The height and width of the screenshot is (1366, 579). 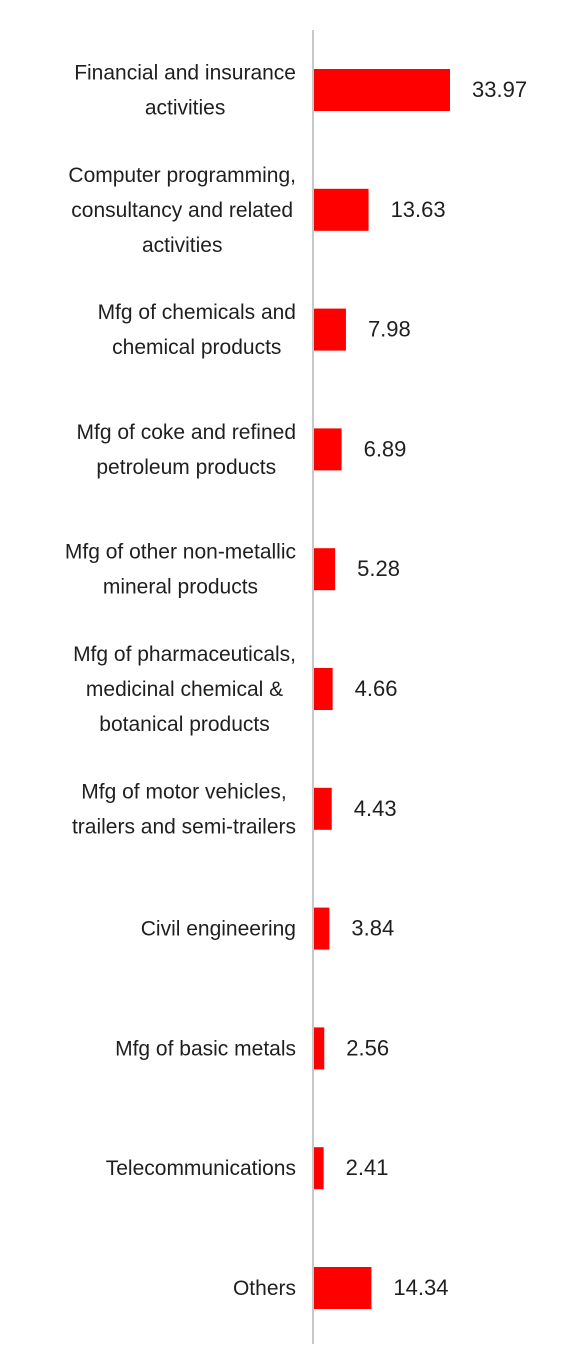 I want to click on category-label-line: chemical products, so click(x=196, y=347).